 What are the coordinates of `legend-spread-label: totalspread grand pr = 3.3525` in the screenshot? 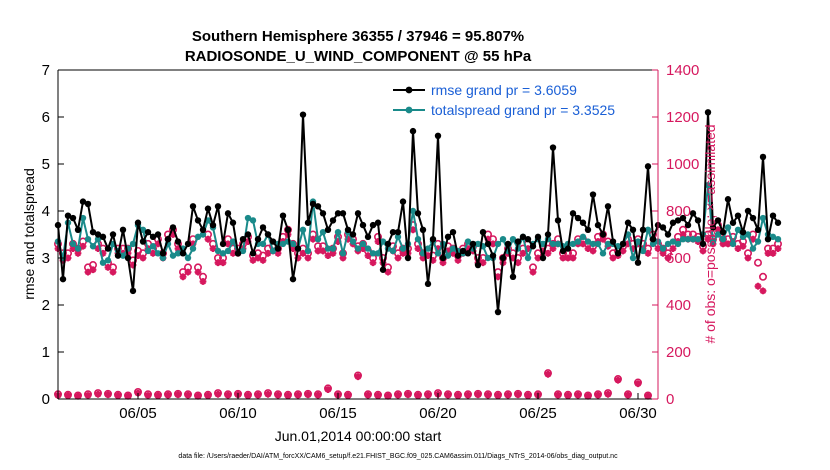 It's located at (523, 110).